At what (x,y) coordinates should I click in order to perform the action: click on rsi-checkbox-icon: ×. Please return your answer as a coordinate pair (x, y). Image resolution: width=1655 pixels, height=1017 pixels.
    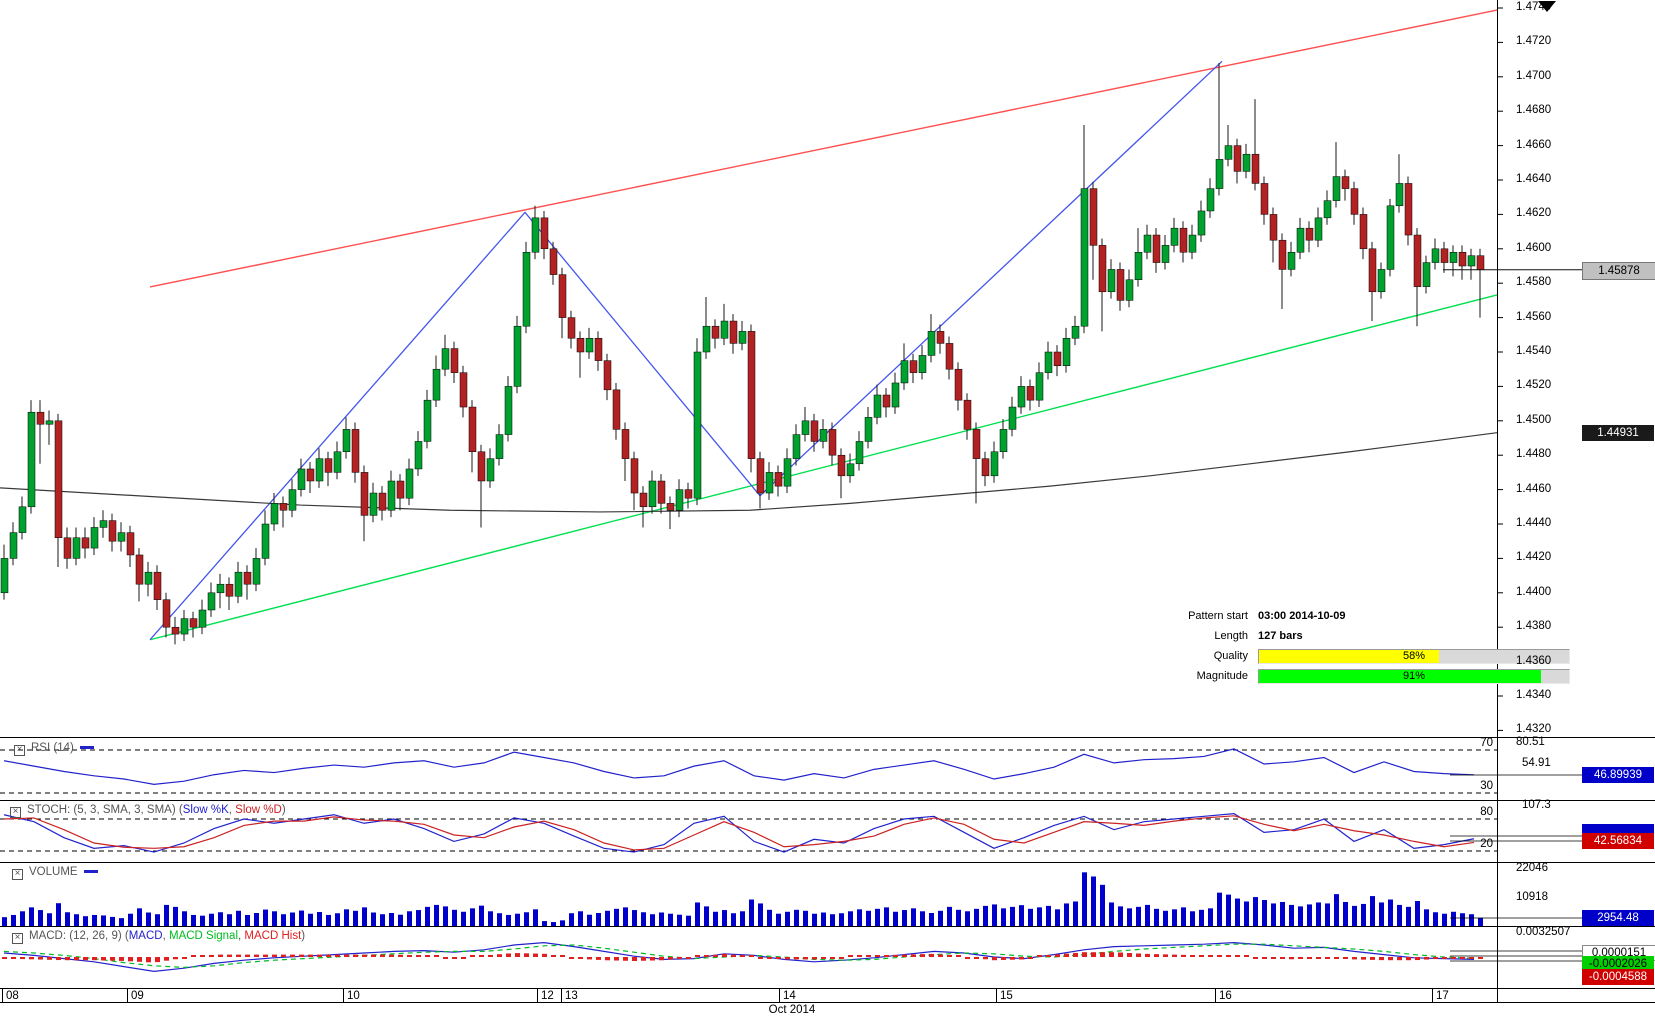
    Looking at the image, I should click on (19, 750).